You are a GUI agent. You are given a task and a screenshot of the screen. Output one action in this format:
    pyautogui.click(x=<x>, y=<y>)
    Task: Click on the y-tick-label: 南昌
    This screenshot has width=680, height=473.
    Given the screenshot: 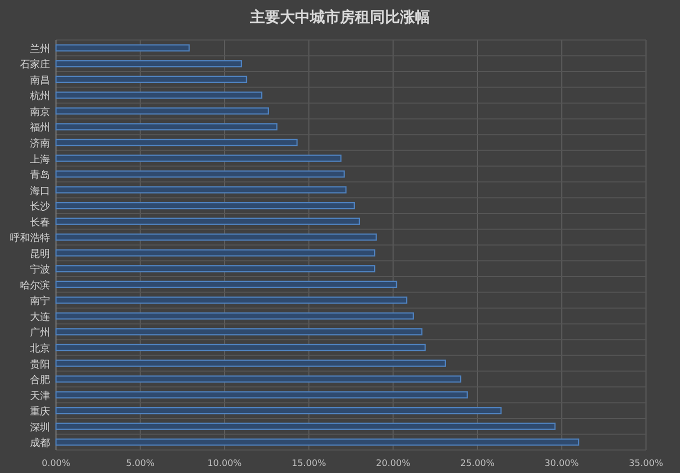 What is the action you would take?
    pyautogui.click(x=40, y=80)
    